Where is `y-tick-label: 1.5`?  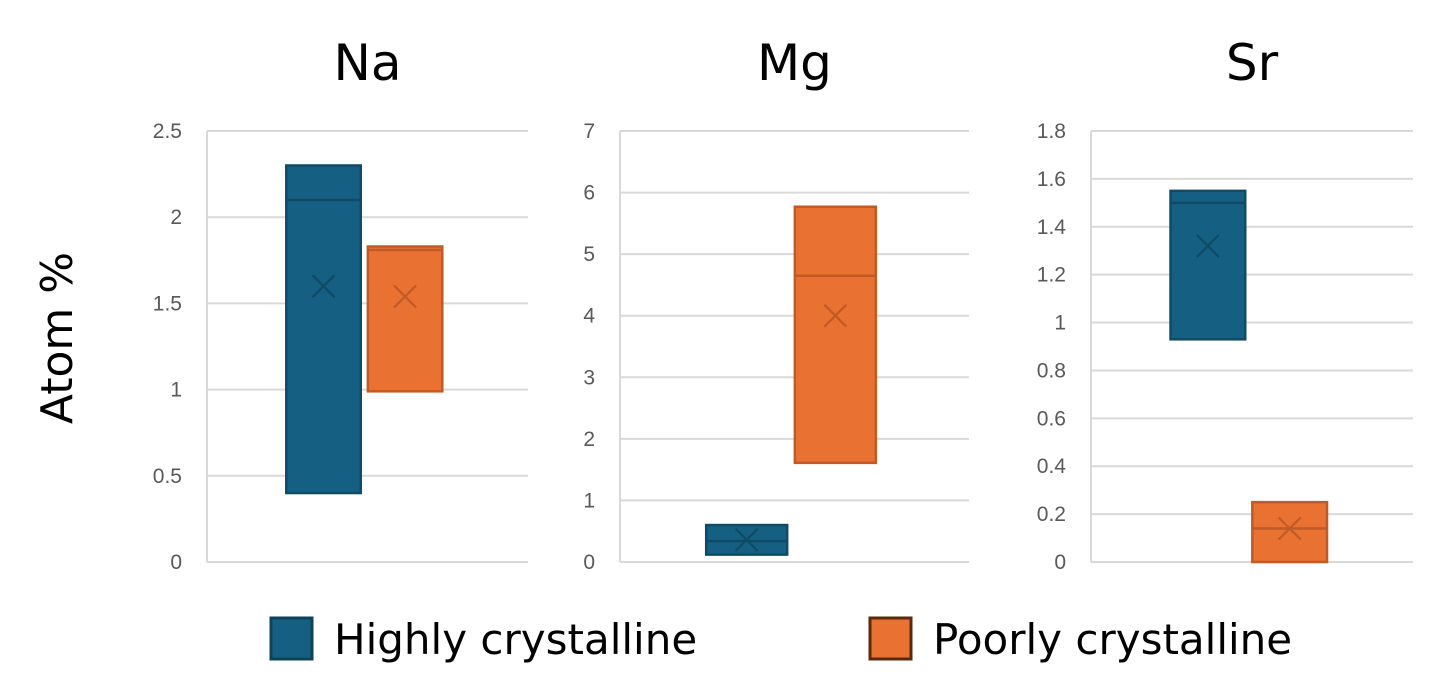 y-tick-label: 1.5 is located at coordinates (167, 303).